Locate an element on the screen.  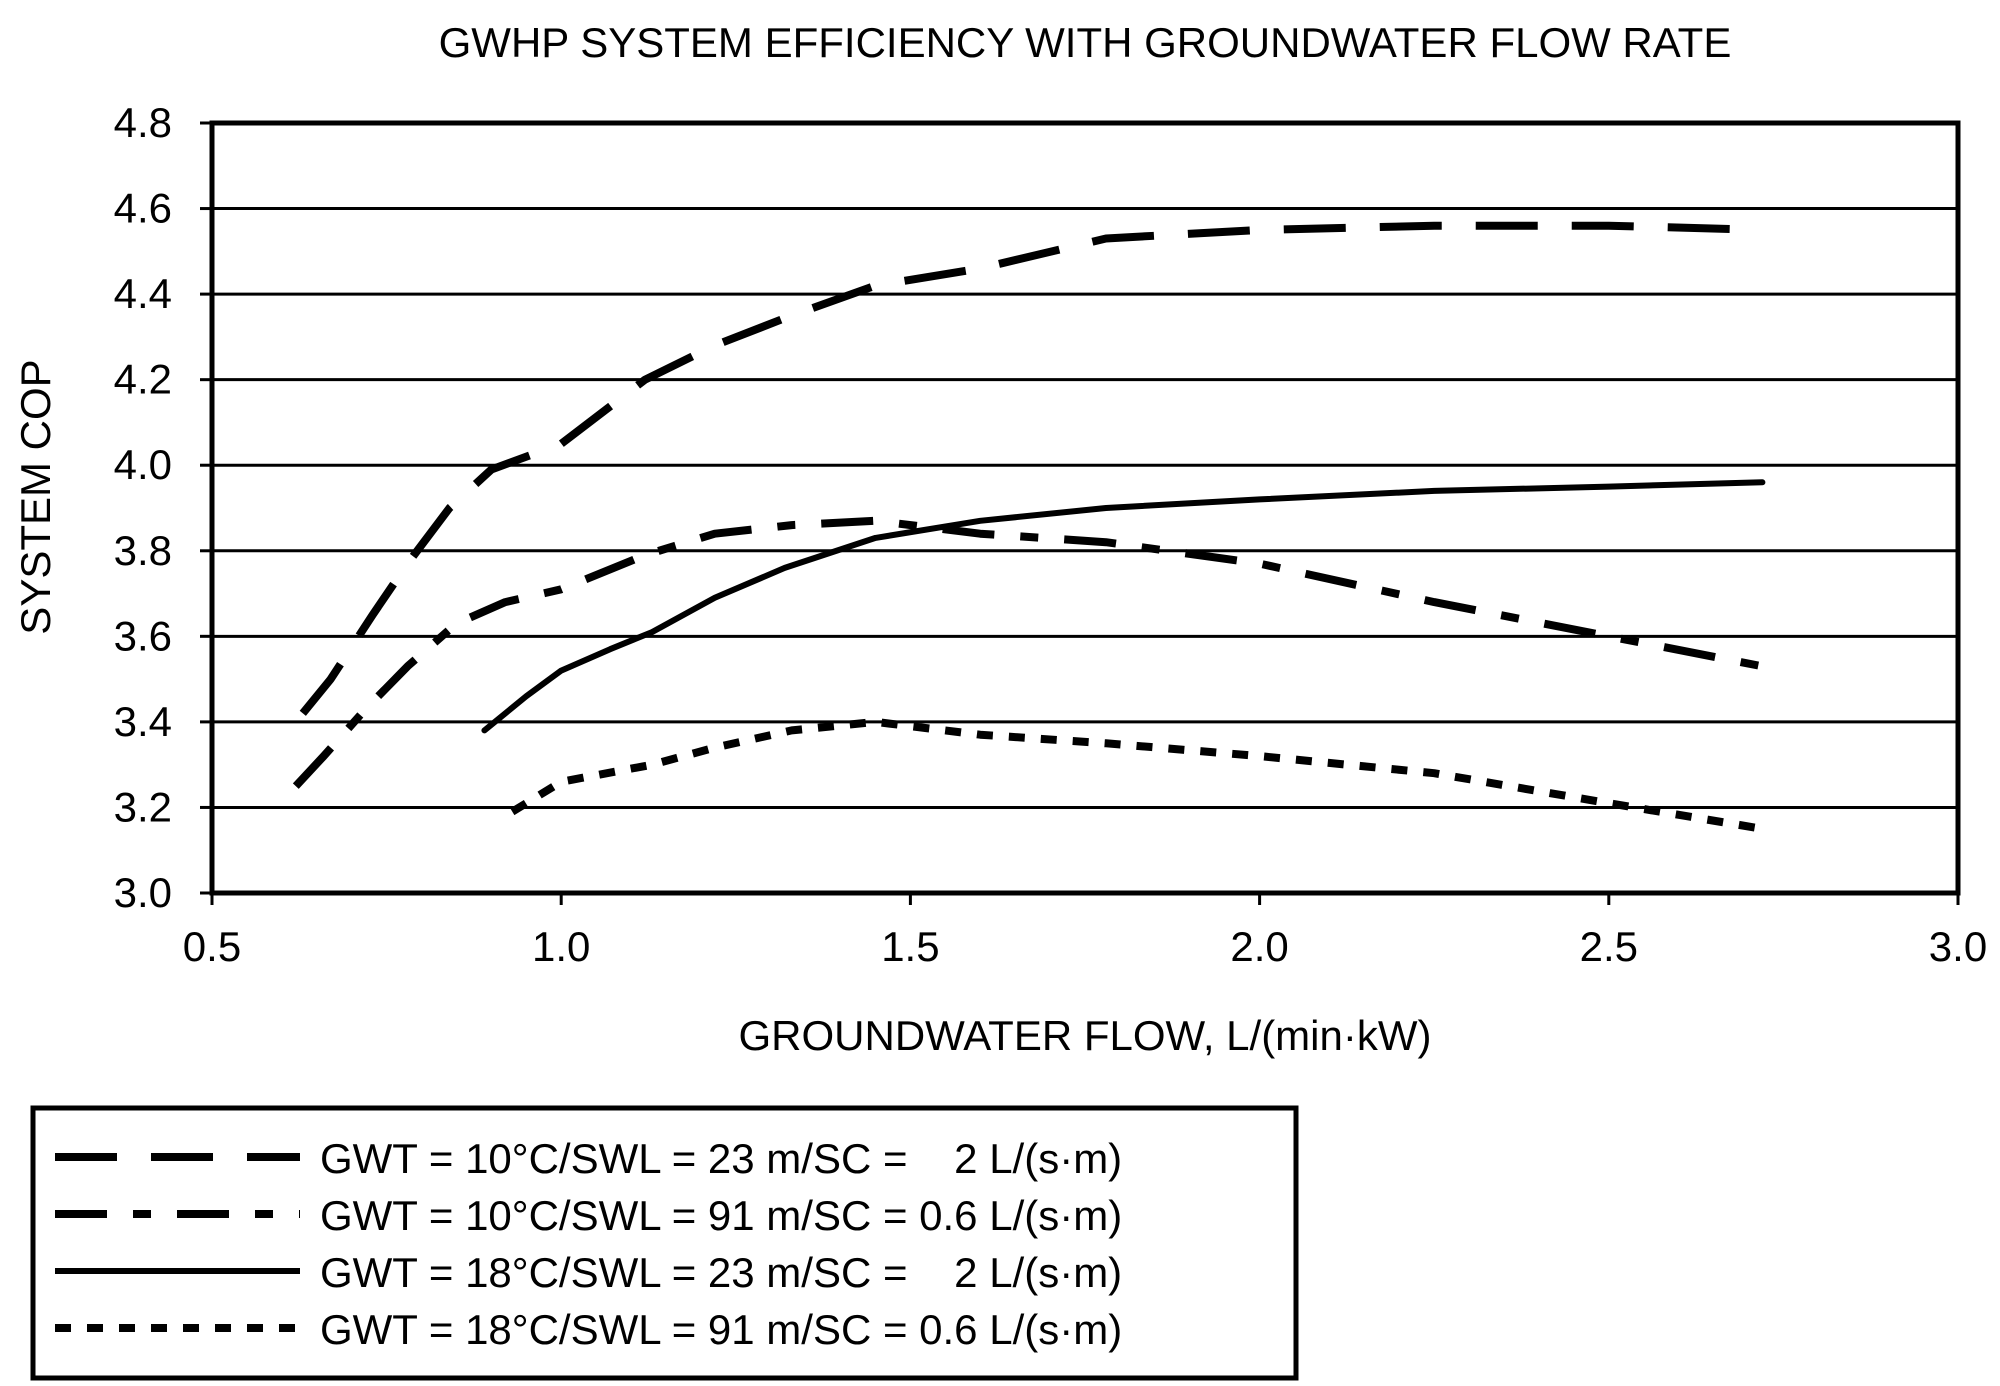
legend-label-1: GWT = 10°C/SWL = 91 m/SC = 0.6 L/(s·m) is located at coordinates (721, 1215).